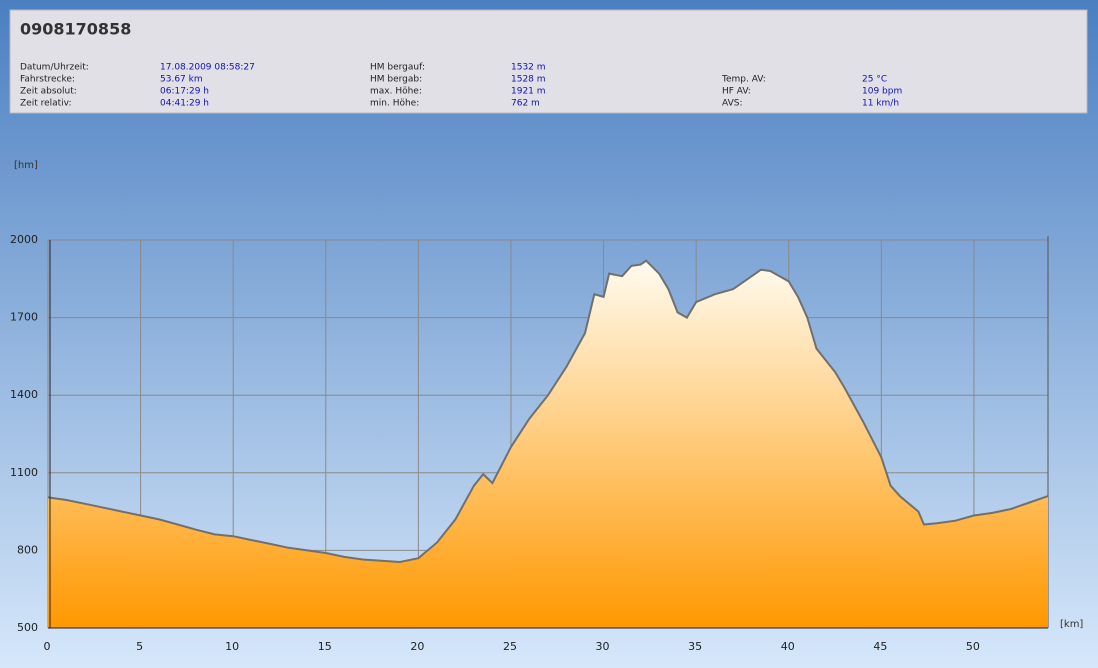 This screenshot has width=1098, height=668. Describe the element at coordinates (528, 80) in the screenshot. I see `field-value: 1528 m` at that location.